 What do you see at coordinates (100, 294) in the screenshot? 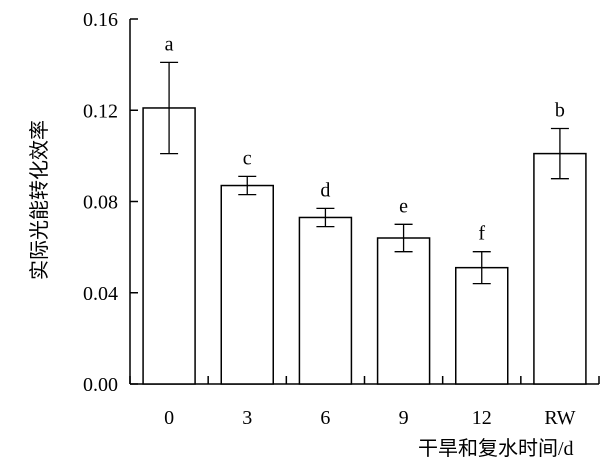
I see `y-tick-label: 0.04` at bounding box center [100, 294].